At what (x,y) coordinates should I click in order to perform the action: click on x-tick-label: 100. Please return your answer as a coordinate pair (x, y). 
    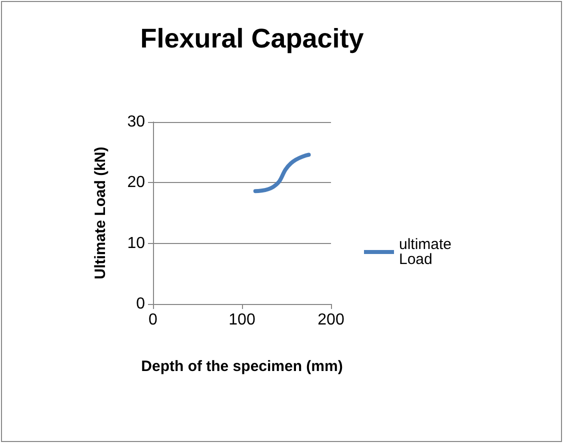
    Looking at the image, I should click on (242, 320).